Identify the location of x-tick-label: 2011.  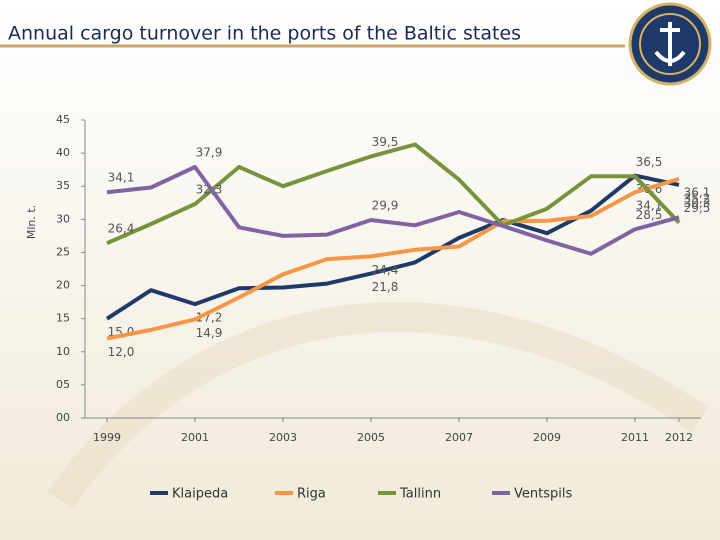
(635, 437).